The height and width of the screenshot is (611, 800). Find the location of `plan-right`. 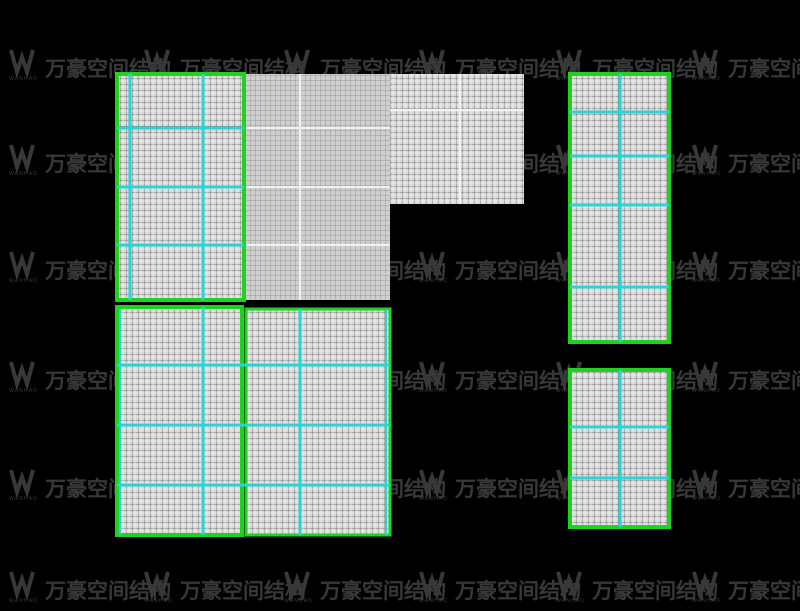

plan-right is located at coordinates (619, 300).